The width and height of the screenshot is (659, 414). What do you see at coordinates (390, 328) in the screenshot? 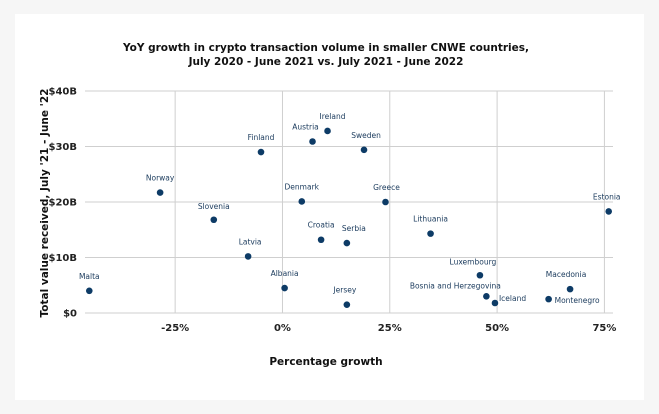
I see `x-tick-label: 25%` at bounding box center [390, 328].